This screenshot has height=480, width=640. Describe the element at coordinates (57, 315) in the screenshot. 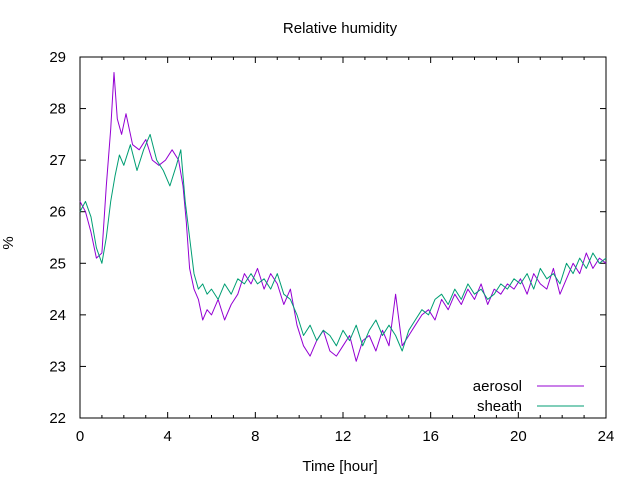

I see `y-tick-label: 24` at that location.